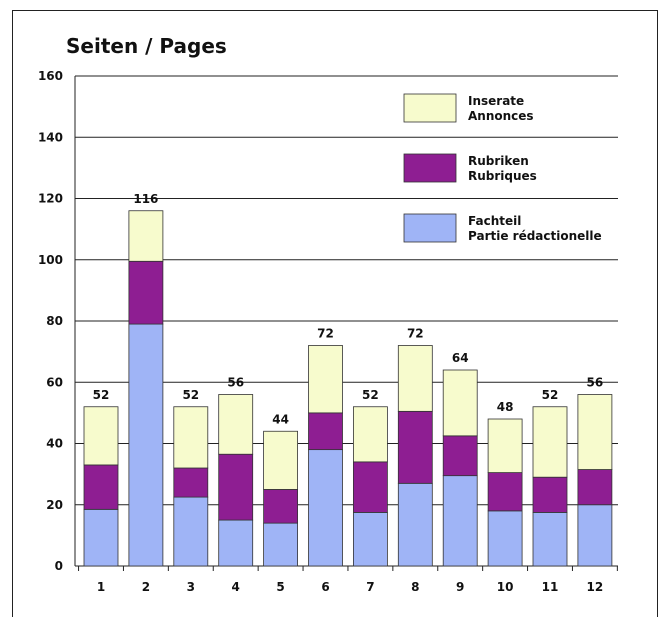  What do you see at coordinates (505, 407) in the screenshot?
I see `bar-total-label: 48` at bounding box center [505, 407].